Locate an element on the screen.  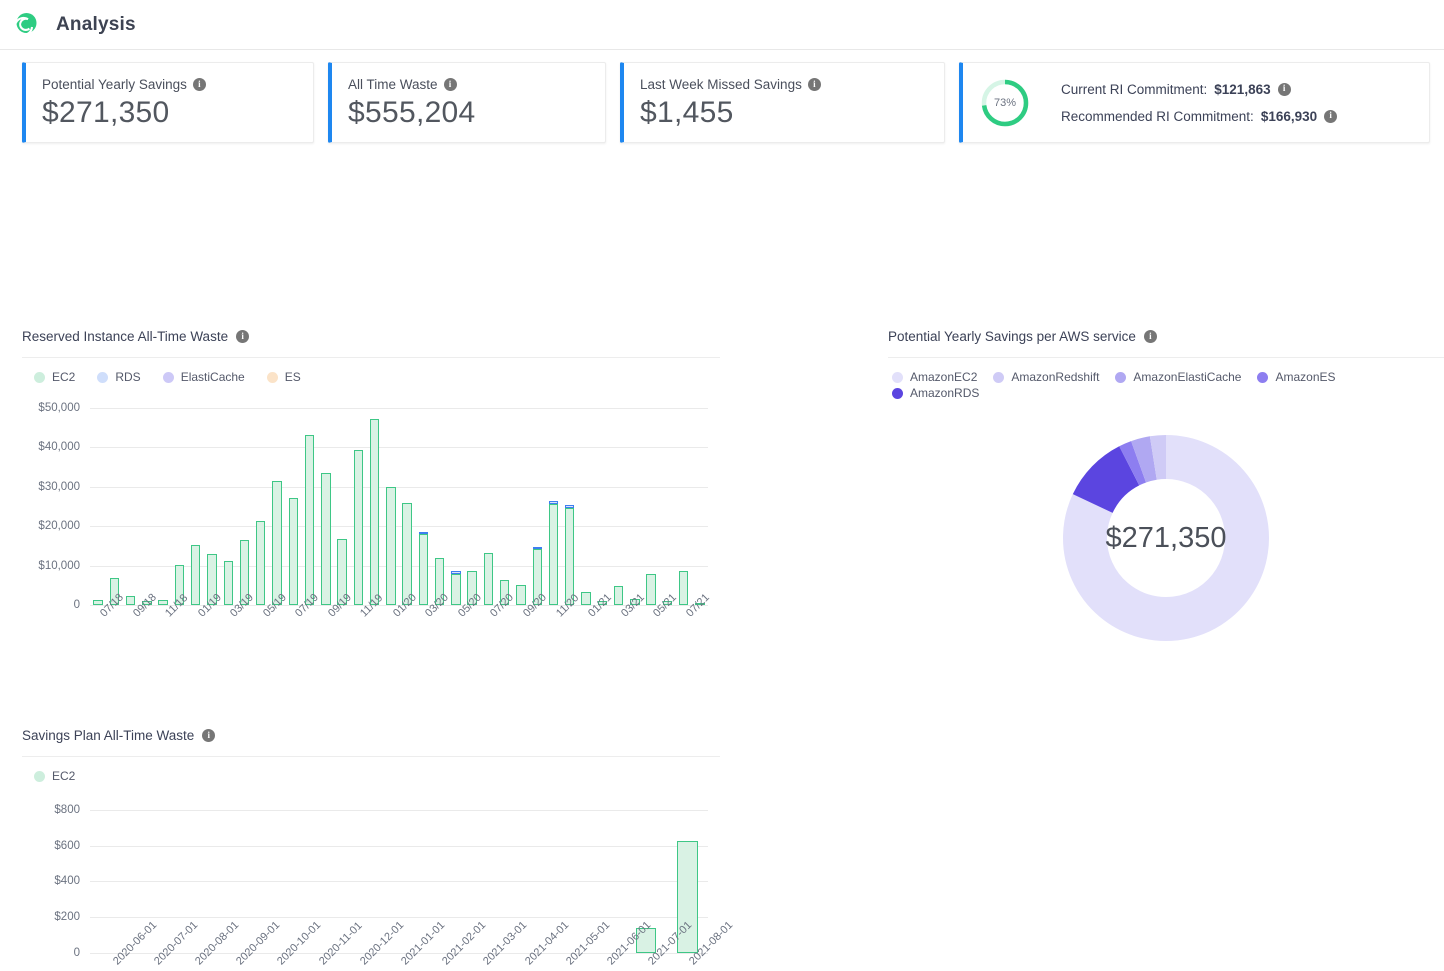
y-axis-tick-label: $800 is located at coordinates (67, 809).